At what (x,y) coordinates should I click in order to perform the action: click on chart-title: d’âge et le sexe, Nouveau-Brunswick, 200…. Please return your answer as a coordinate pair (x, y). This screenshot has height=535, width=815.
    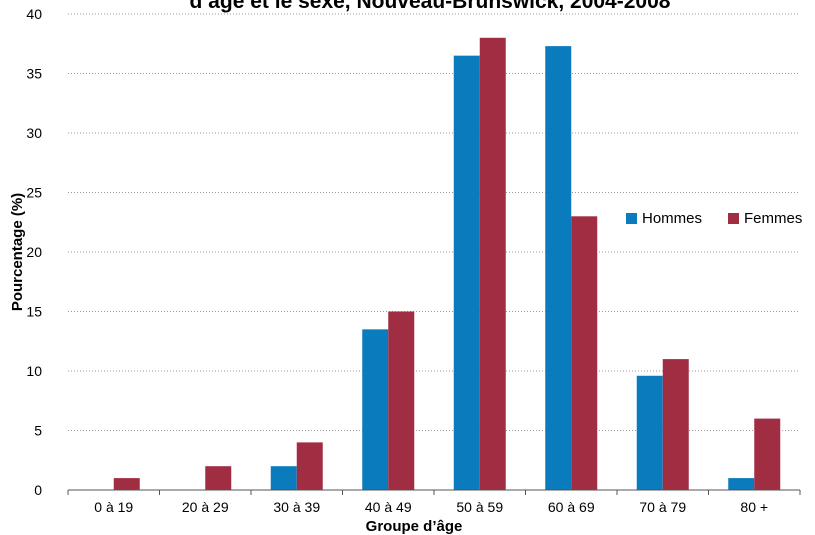
    Looking at the image, I should click on (430, 6).